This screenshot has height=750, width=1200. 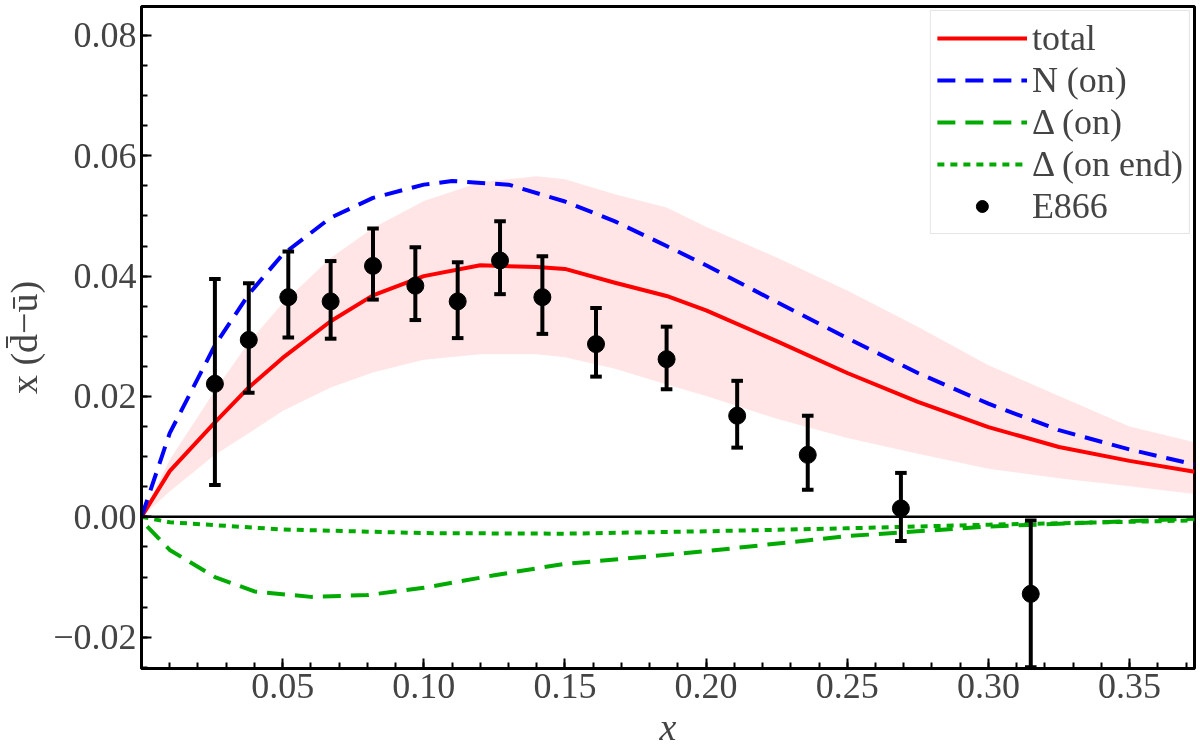 I want to click on x-tick-label: 0.35, so click(x=1130, y=685).